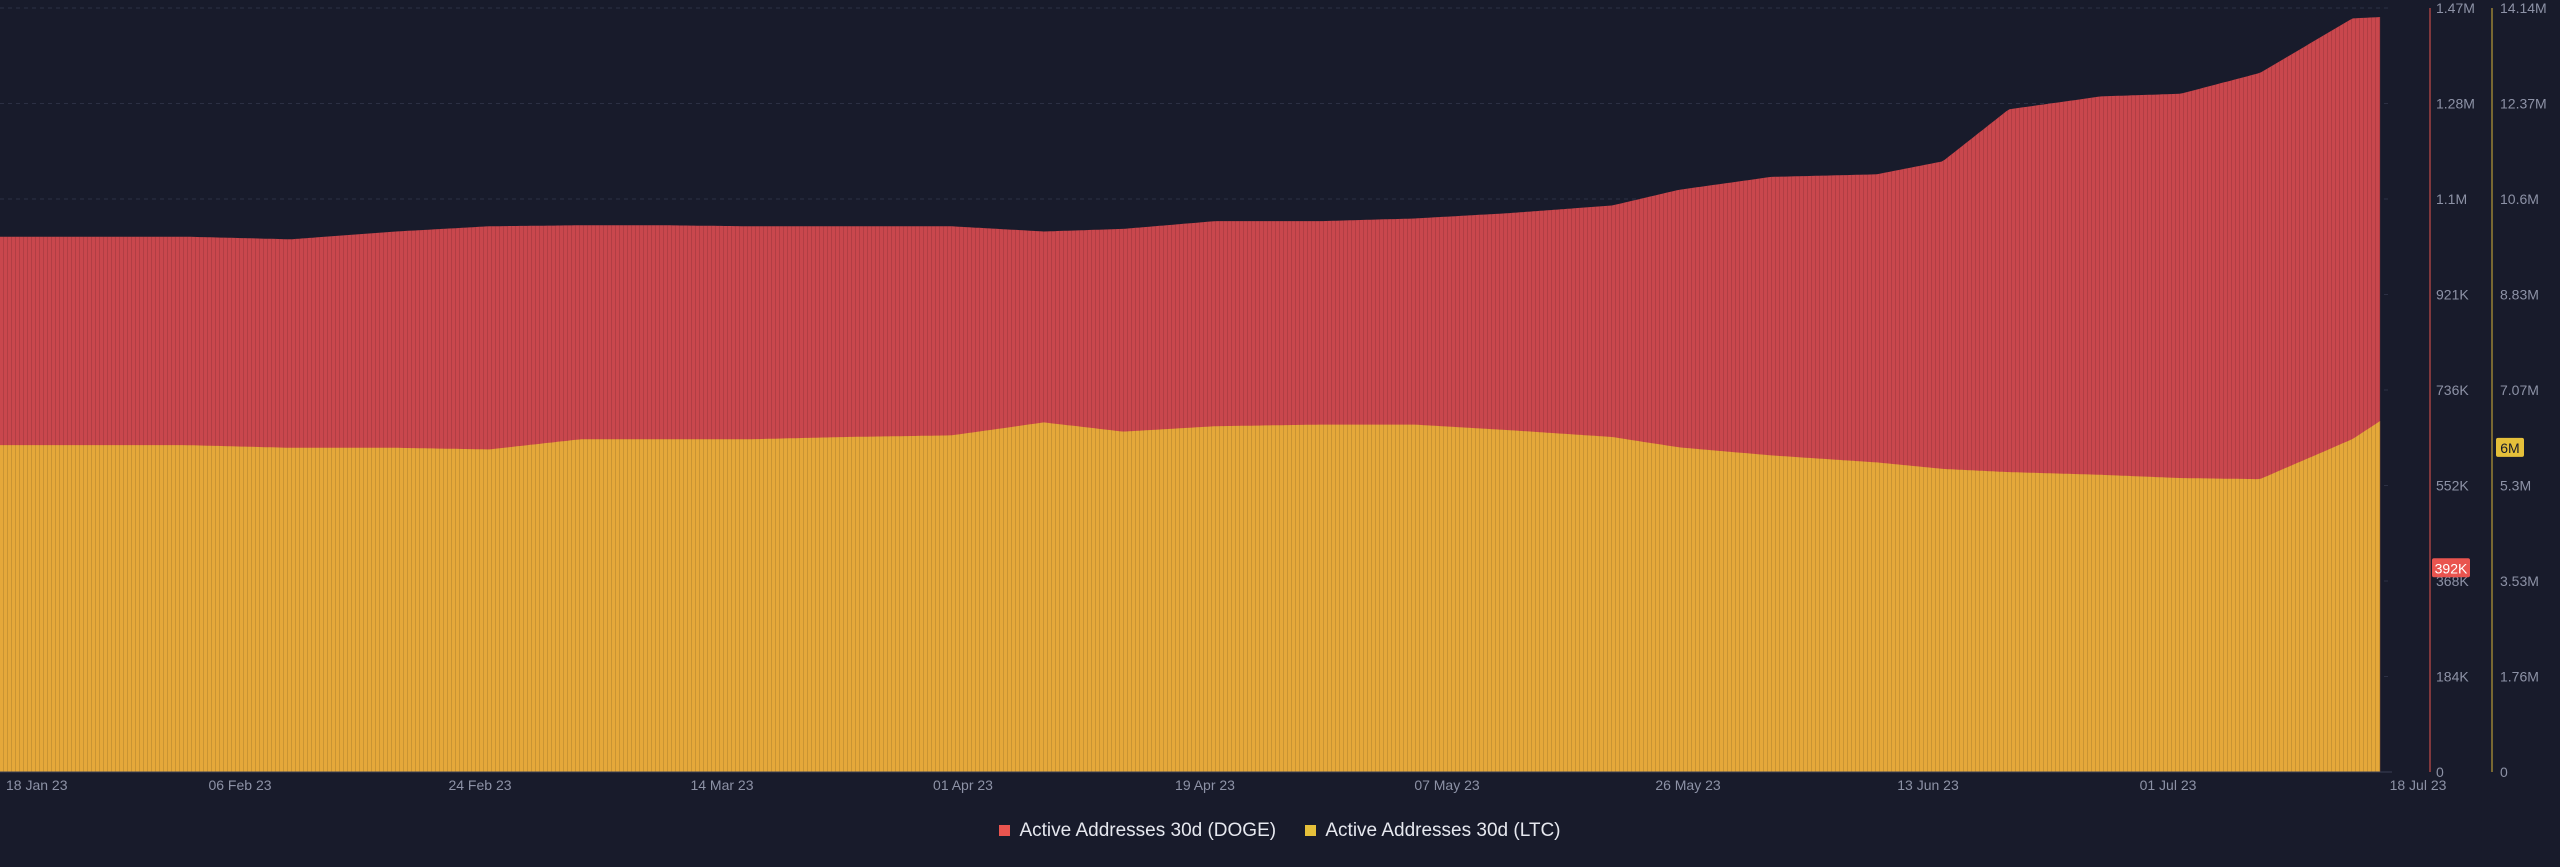 Image resolution: width=2560 pixels, height=867 pixels. Describe the element at coordinates (1205, 785) in the screenshot. I see `x-tick-label: 19 Apr 23` at that location.